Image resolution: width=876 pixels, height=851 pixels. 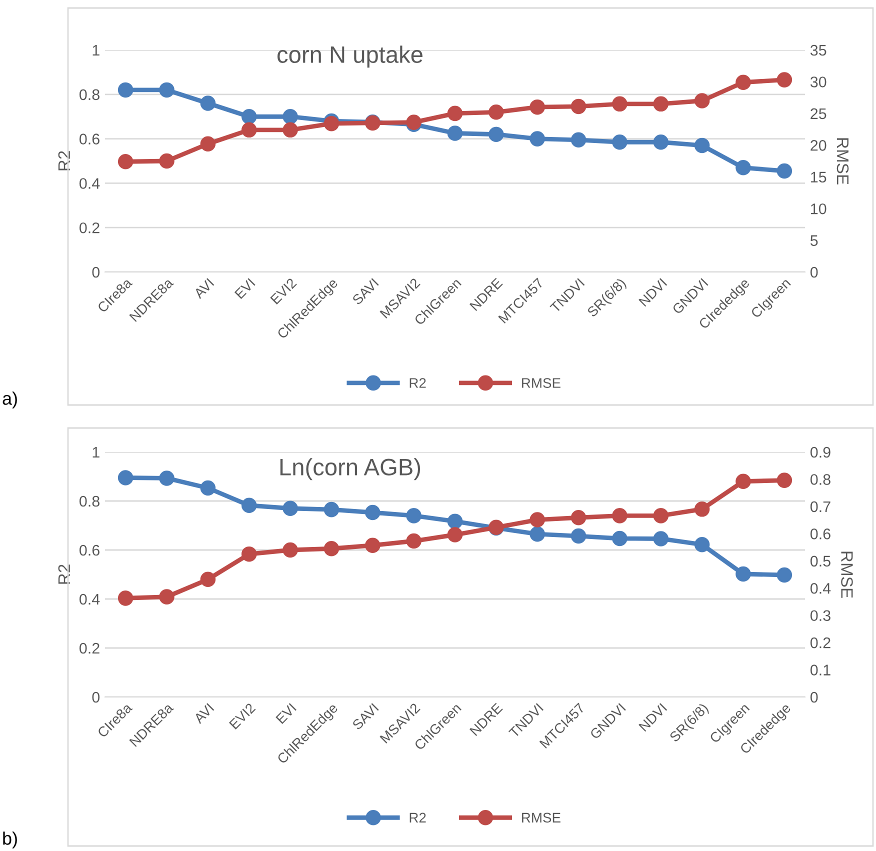 What do you see at coordinates (245, 289) in the screenshot?
I see `x-tick-label: EVI` at bounding box center [245, 289].